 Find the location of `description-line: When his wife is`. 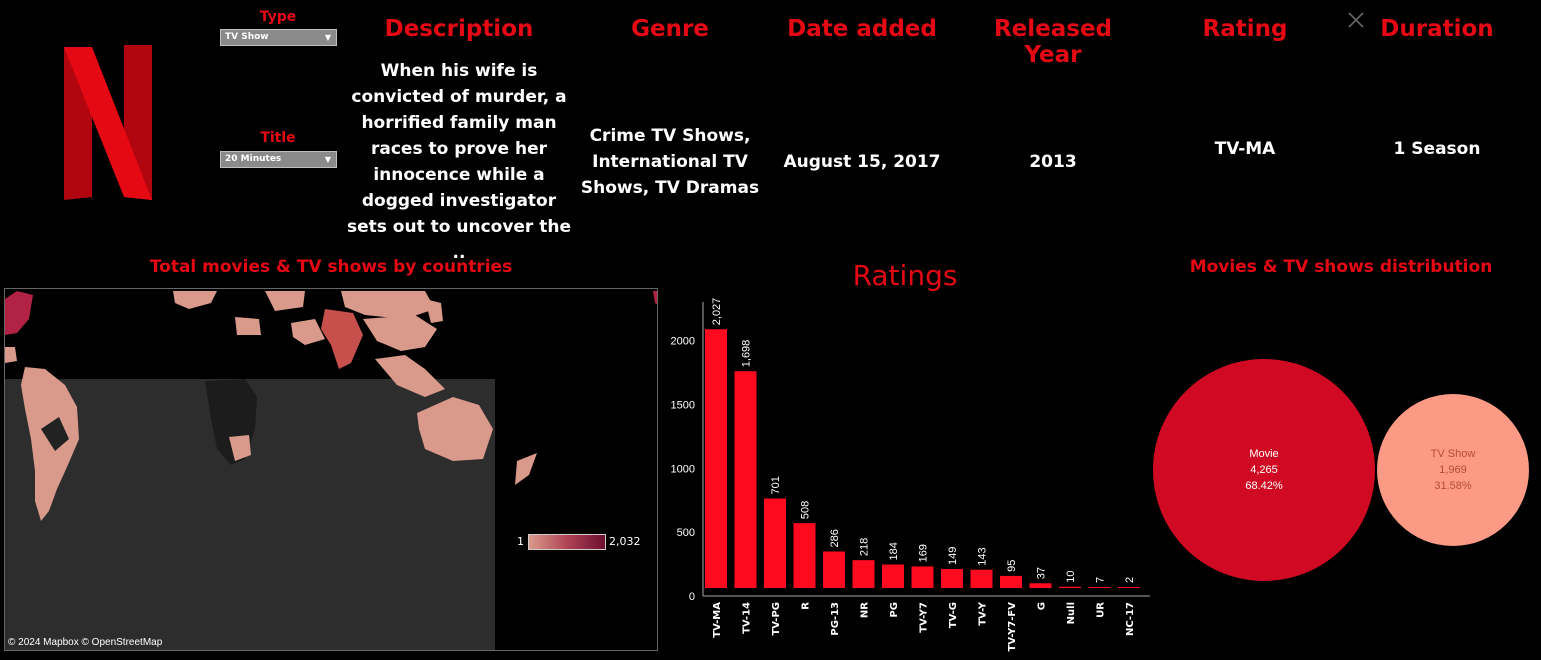

description-line: When his wife is is located at coordinates (459, 71).